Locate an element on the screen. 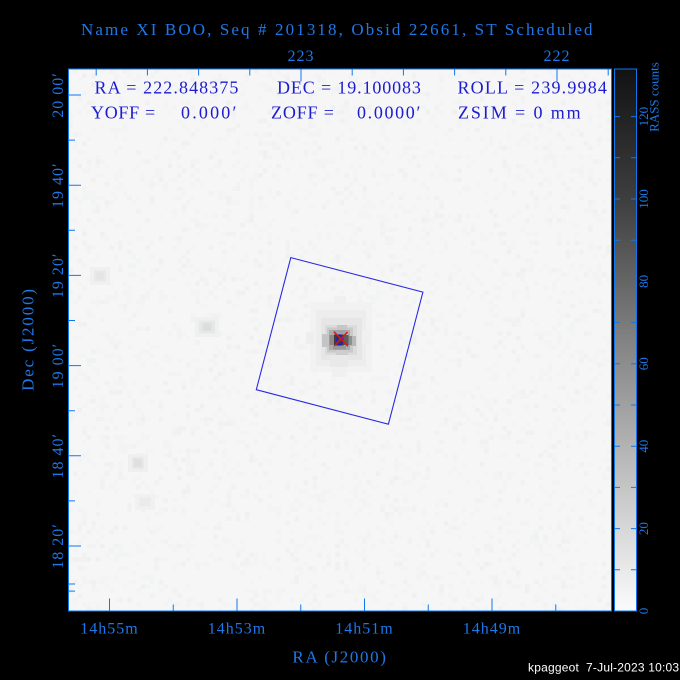 The height and width of the screenshot is (680, 680). svg-text: ZOFF = is located at coordinates (303, 113).